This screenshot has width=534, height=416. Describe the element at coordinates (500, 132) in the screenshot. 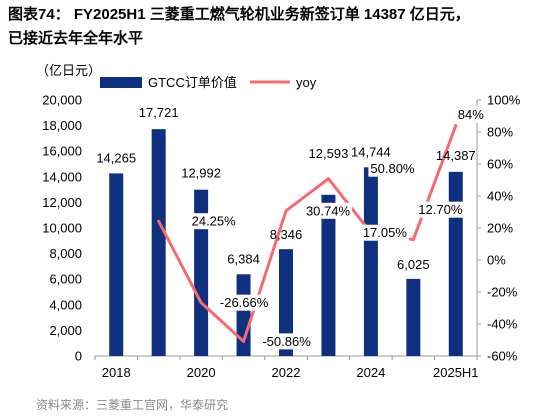

I see `y-right-tick-label: 80%` at that location.